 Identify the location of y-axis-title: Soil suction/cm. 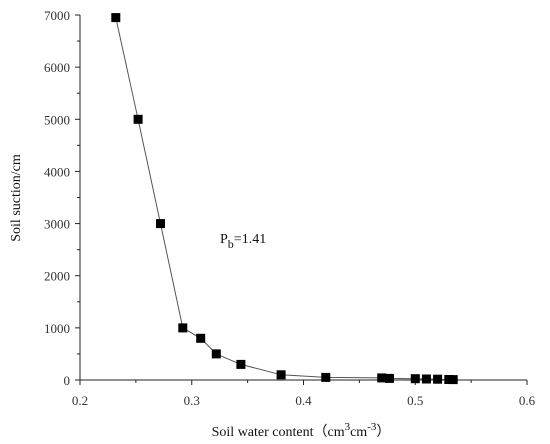
(16, 198).